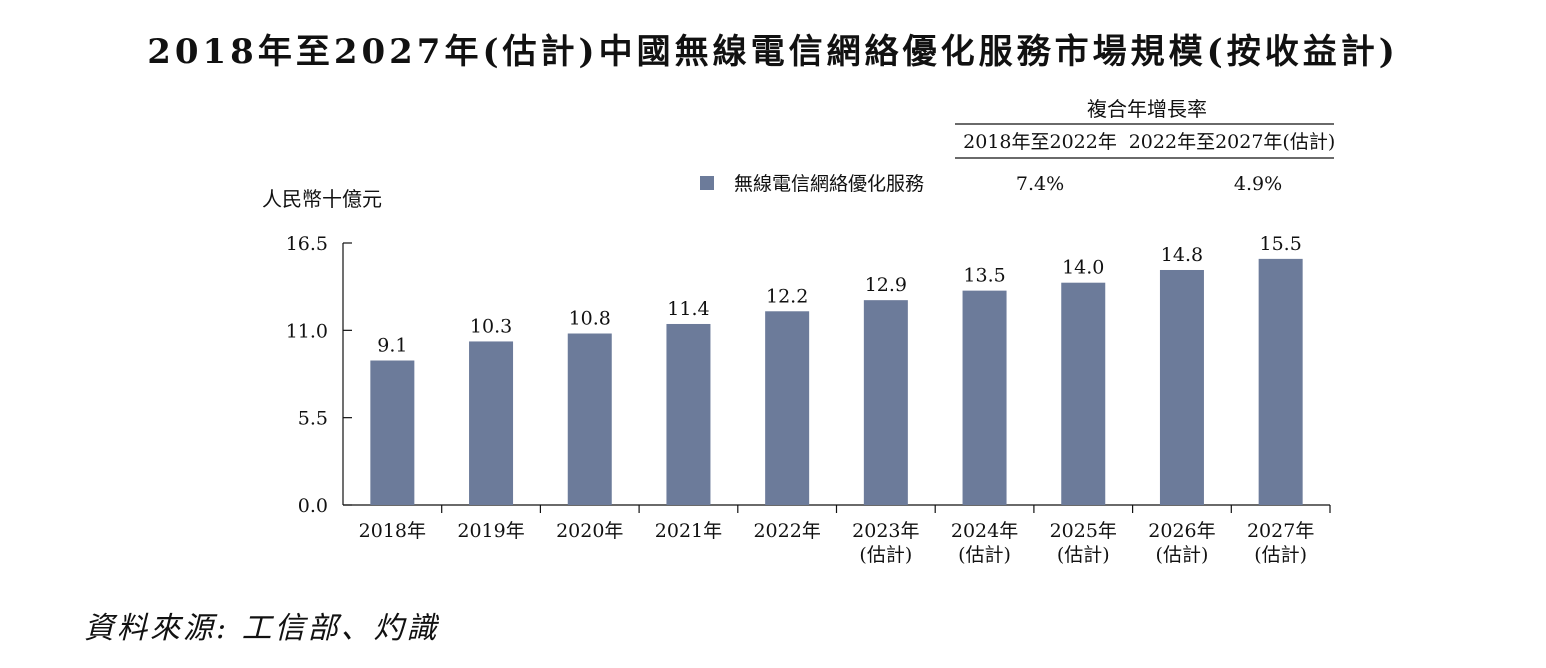 Image resolution: width=1546 pixels, height=668 pixels. What do you see at coordinates (490, 531) in the screenshot?
I see `x-tick-label: 2019年` at bounding box center [490, 531].